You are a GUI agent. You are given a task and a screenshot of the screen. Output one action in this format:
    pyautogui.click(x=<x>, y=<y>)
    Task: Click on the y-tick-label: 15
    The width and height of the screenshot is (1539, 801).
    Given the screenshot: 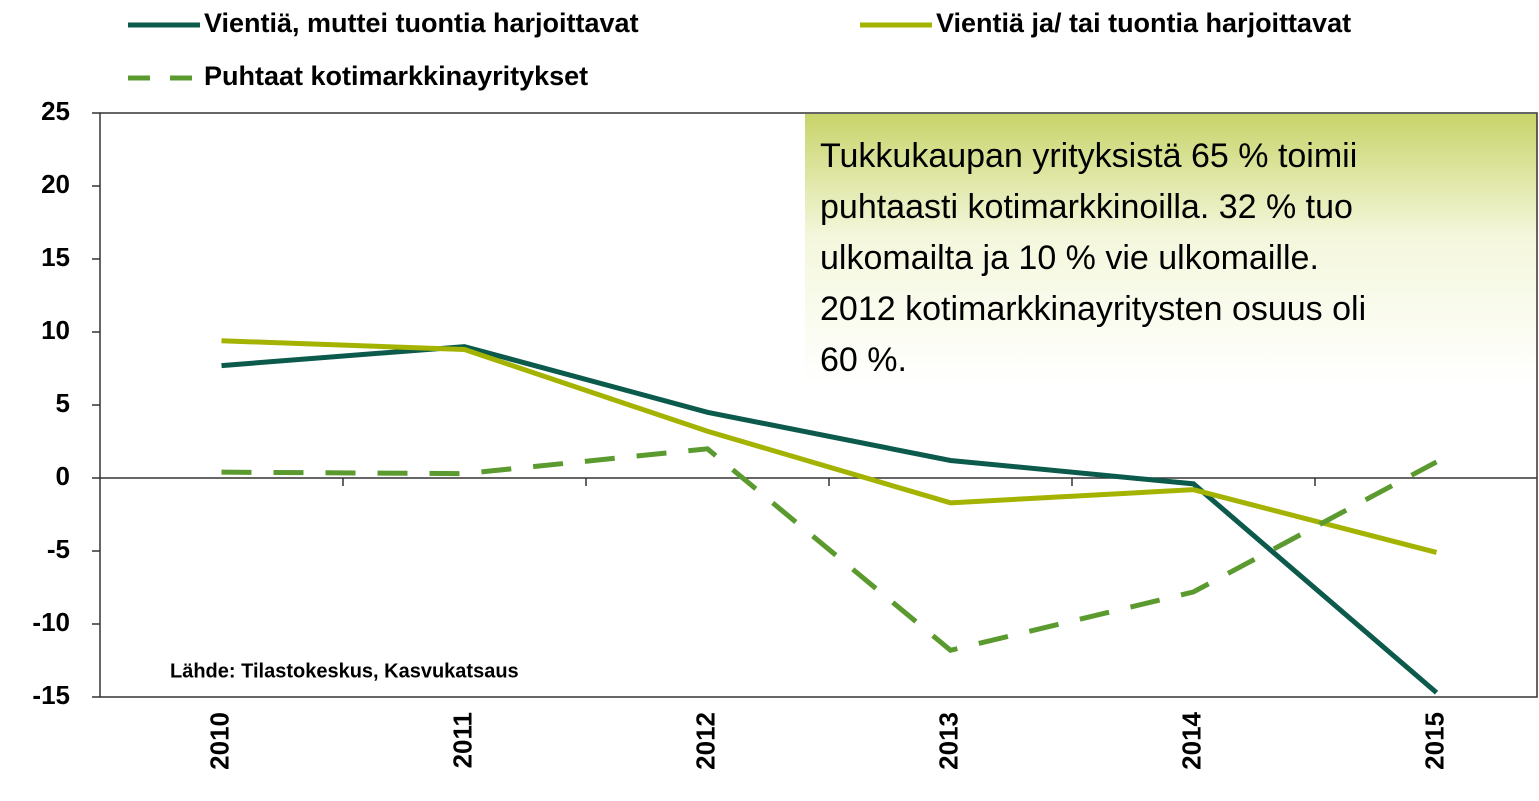 What is the action you would take?
    pyautogui.click(x=55, y=257)
    